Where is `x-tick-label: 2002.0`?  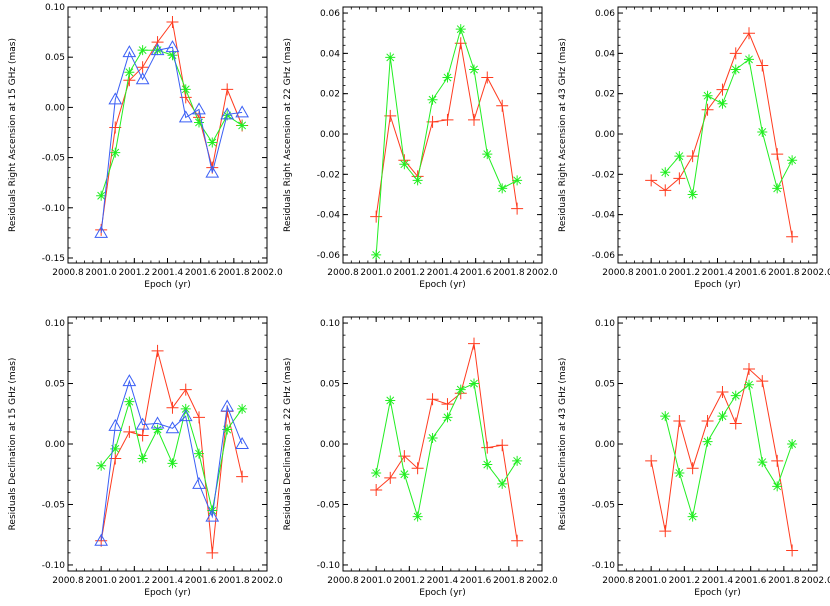
x-tick-label: 2002.0 is located at coordinates (815, 273).